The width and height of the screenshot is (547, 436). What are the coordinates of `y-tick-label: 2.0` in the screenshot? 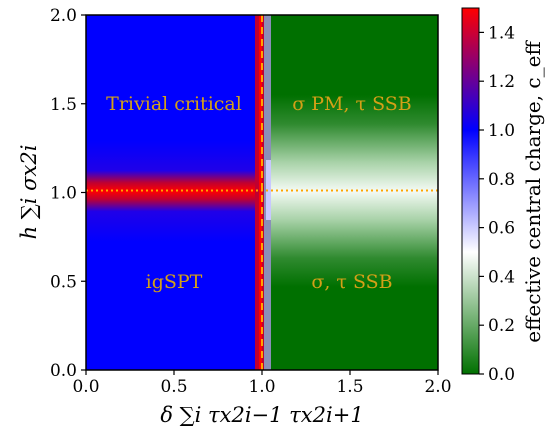 It's located at (63, 16).